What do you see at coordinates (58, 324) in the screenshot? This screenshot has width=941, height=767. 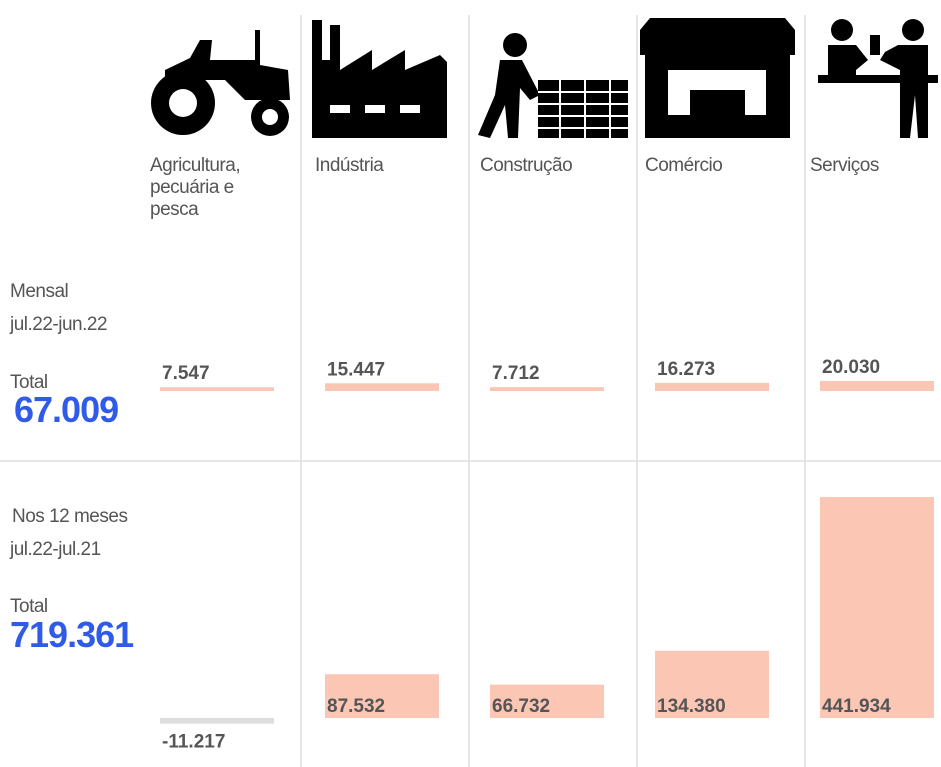 I see `period: jul.22-jun.22` at bounding box center [58, 324].